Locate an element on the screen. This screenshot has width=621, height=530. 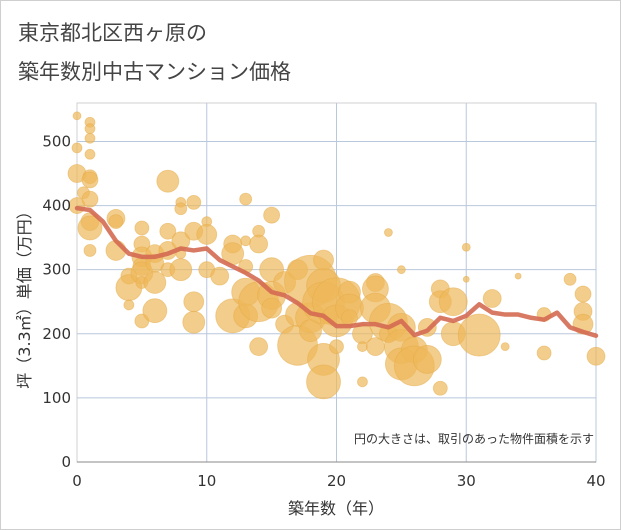
x-tick-label: 10 is located at coordinates (206, 481).